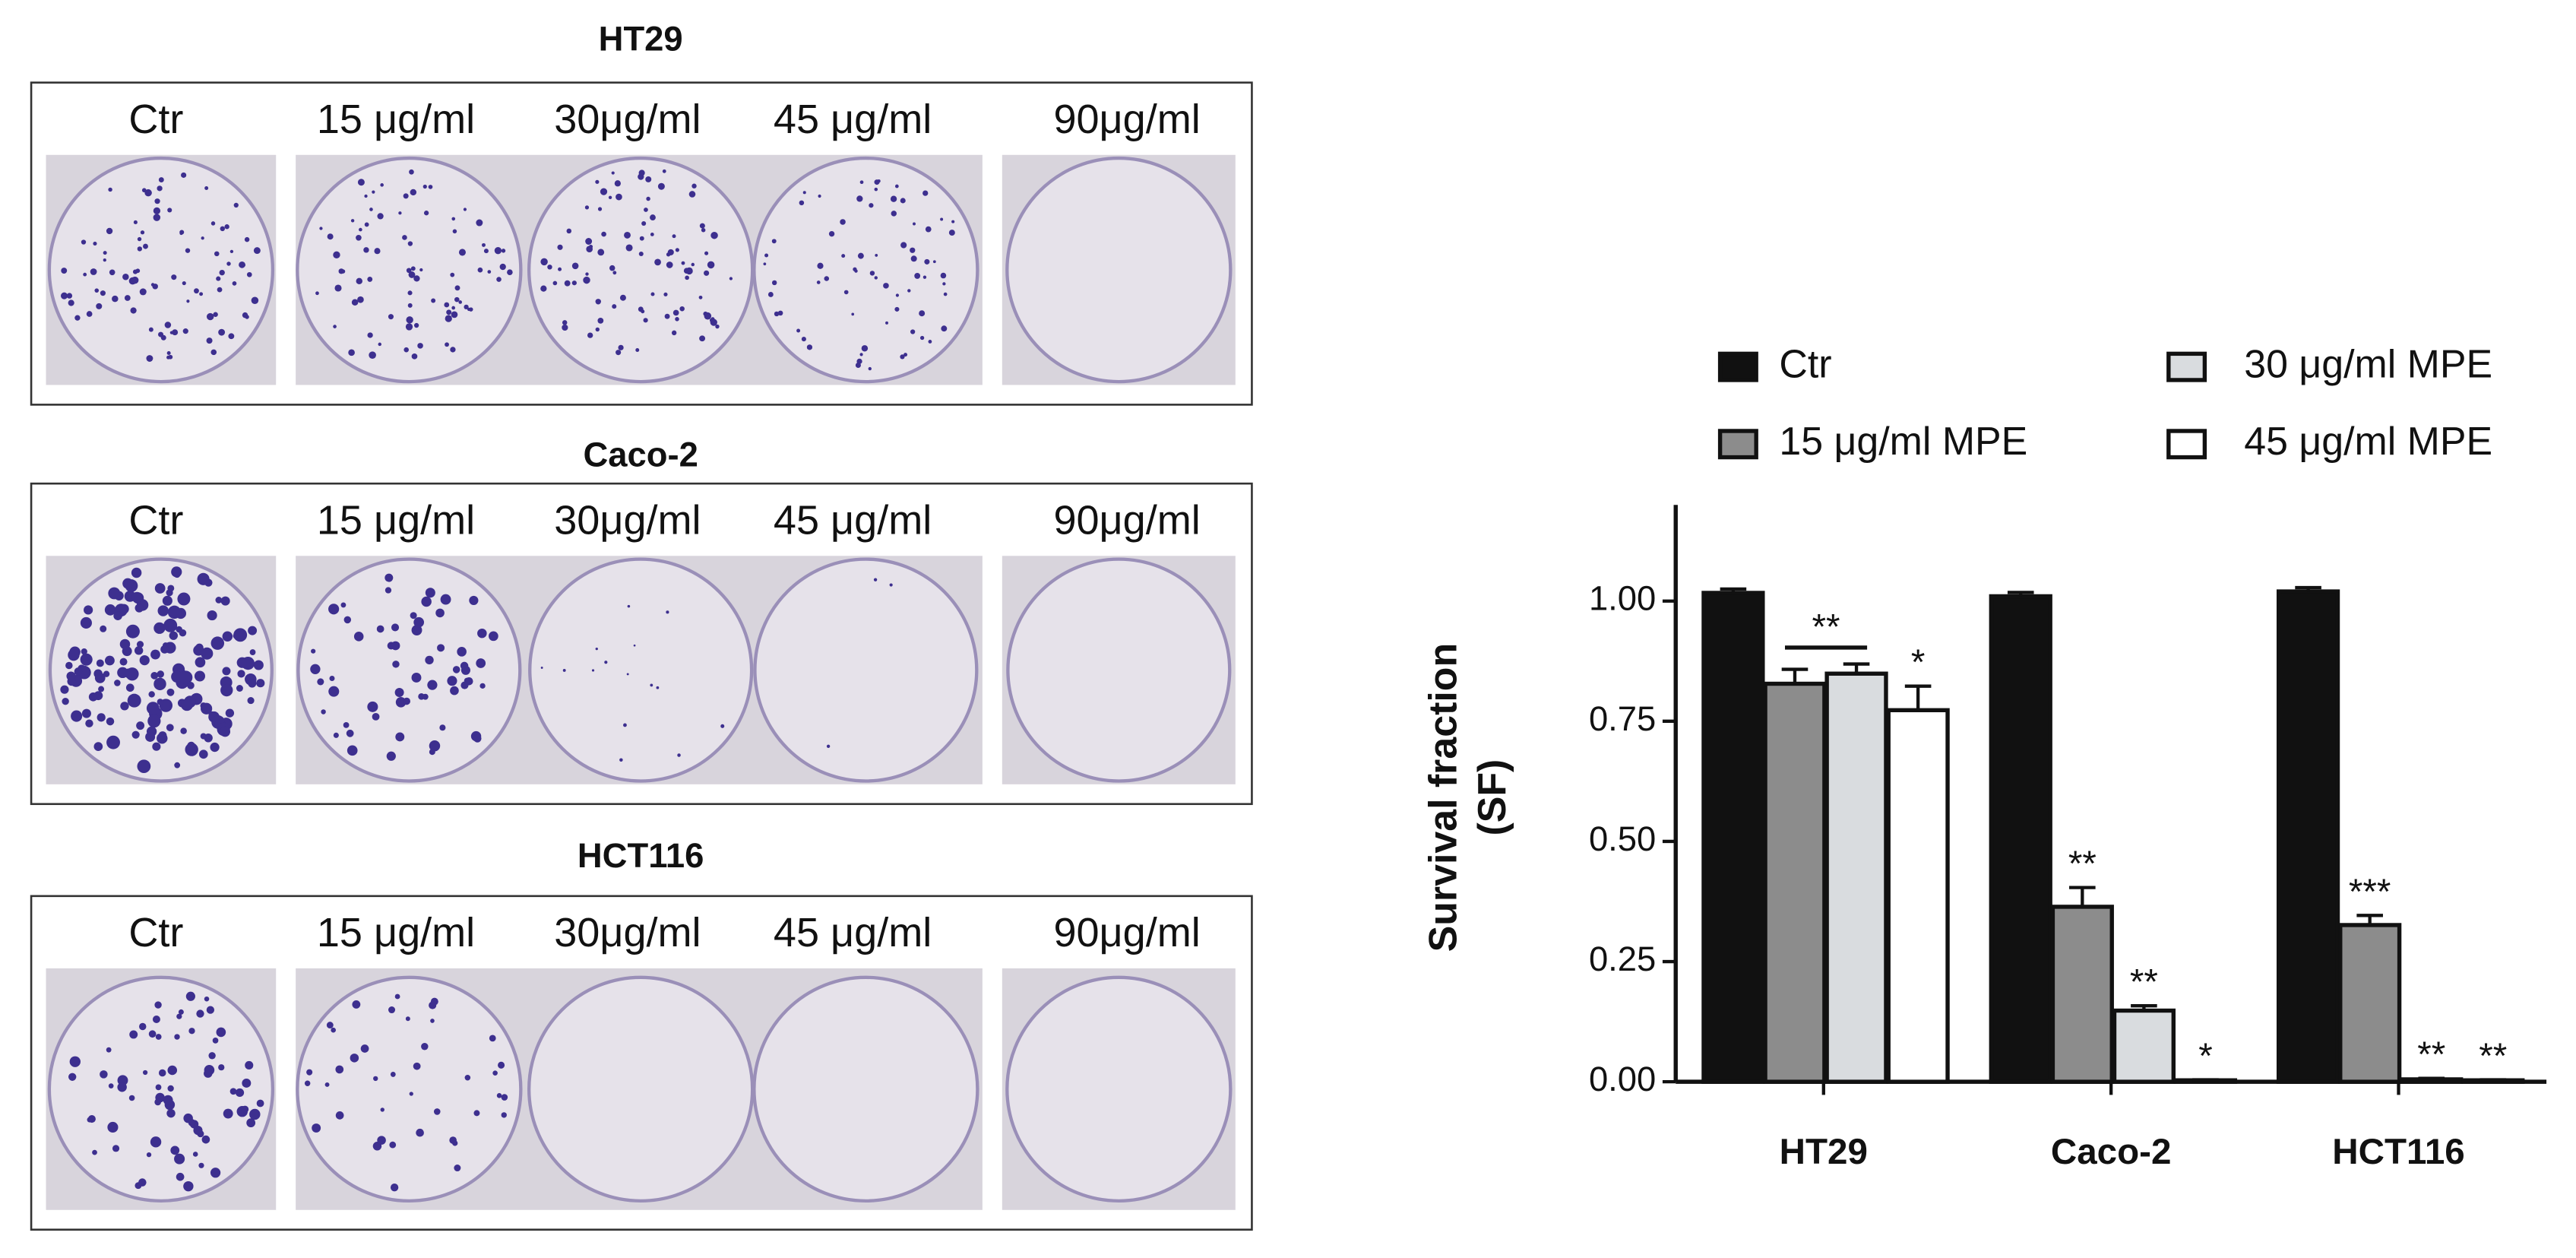 The height and width of the screenshot is (1258, 2576). What do you see at coordinates (1492, 798) in the screenshot?
I see `y-axis-label: (SF)` at bounding box center [1492, 798].